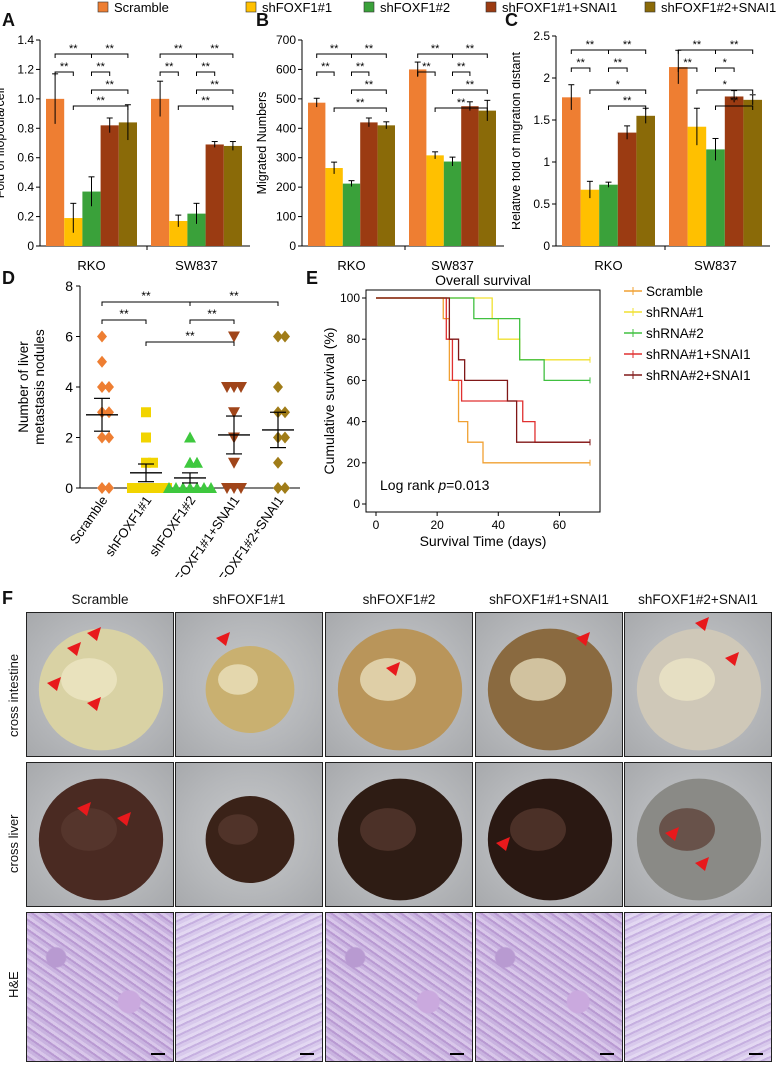  Describe the element at coordinates (483, 370) in the screenshot. I see `survival-line` at that location.